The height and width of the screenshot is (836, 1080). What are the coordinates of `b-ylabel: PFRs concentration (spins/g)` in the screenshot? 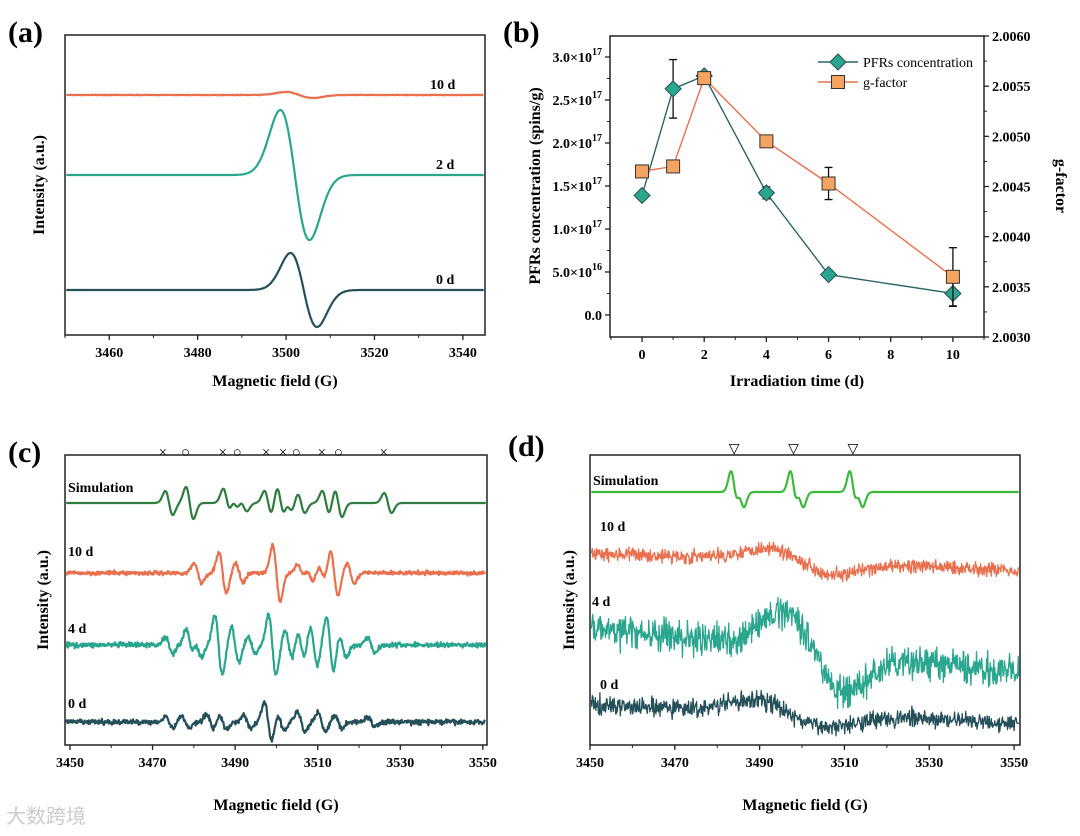 It's located at (535, 185).